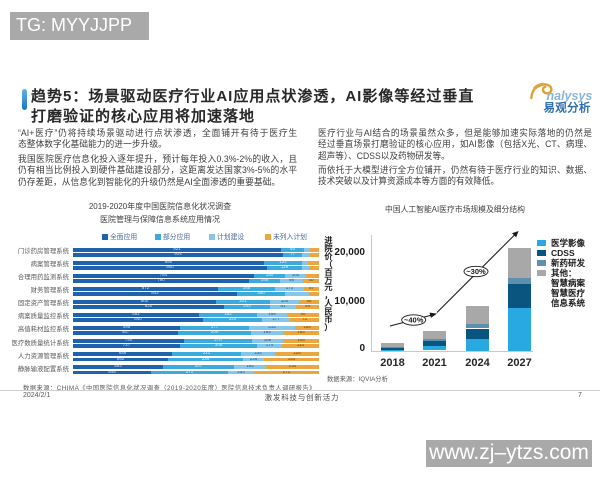 Image resolution: width=600 pixels, height=480 pixels. What do you see at coordinates (570, 96) in the screenshot?
I see `svg-text: nalysys` at bounding box center [570, 96].